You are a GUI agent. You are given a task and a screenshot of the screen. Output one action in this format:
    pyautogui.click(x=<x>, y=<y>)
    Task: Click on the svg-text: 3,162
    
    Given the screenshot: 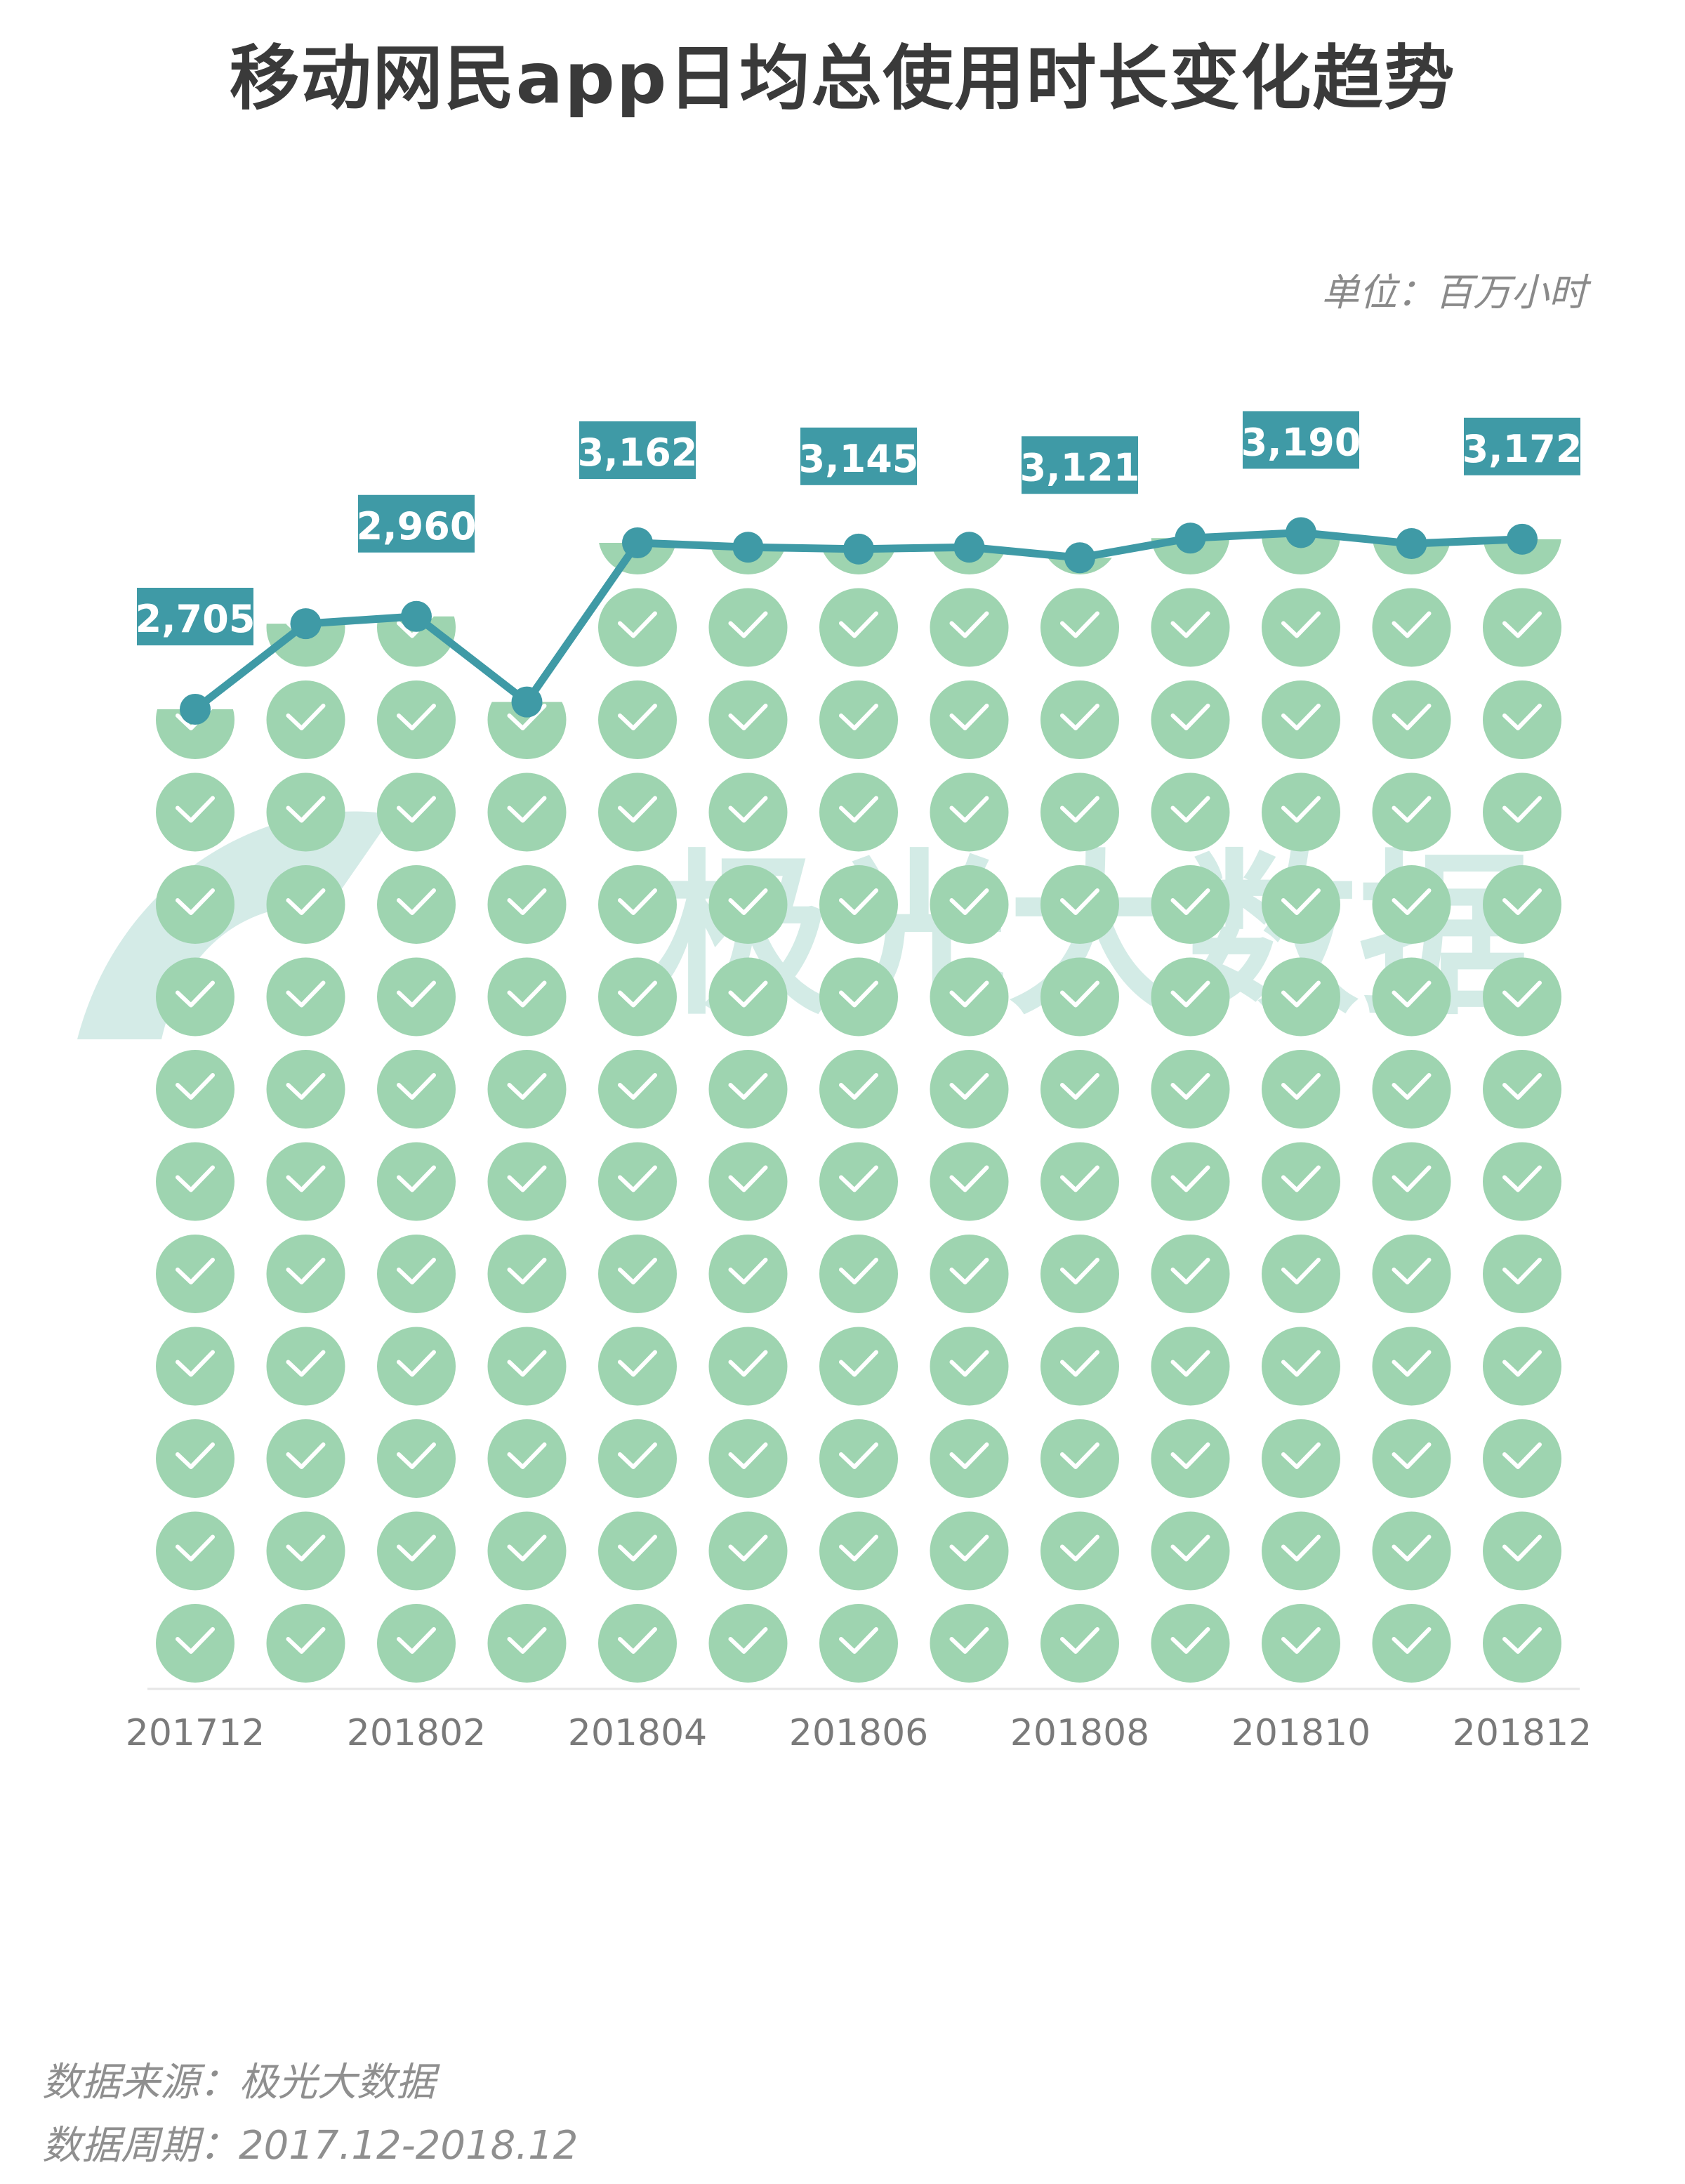 What is the action you would take?
    pyautogui.click(x=638, y=452)
    